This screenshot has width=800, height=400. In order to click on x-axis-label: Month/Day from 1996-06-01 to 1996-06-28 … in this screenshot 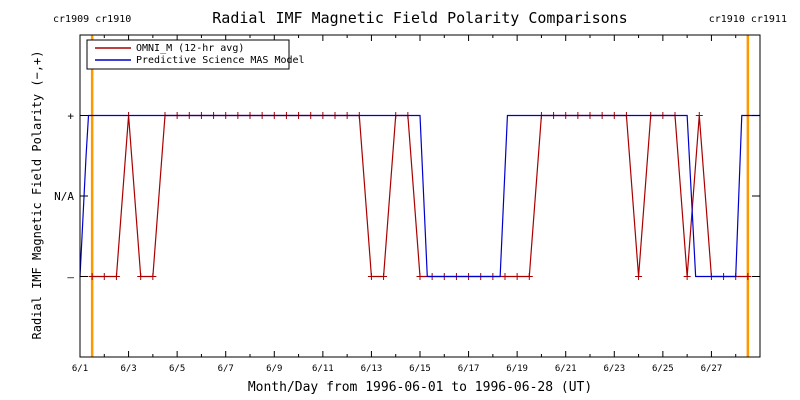, I will do `click(420, 387)`.